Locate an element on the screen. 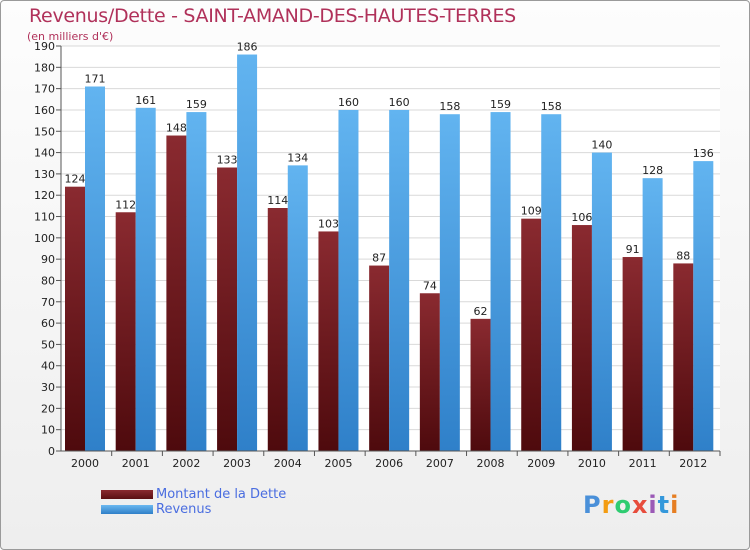 This screenshot has height=550, width=750. data-label: 87 is located at coordinates (379, 258).